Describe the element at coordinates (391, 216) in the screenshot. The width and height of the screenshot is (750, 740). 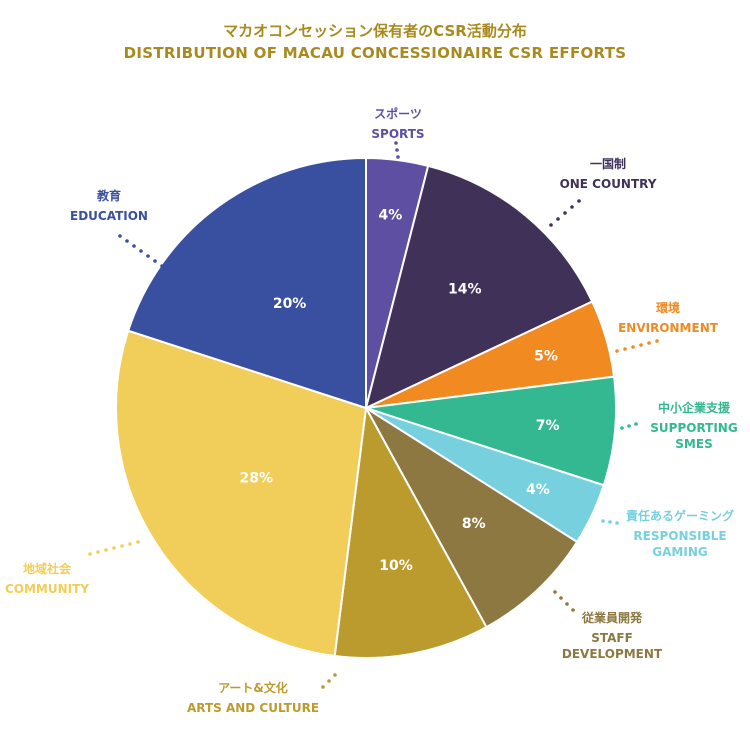
I see `slice-percent-sports: 4%` at that location.